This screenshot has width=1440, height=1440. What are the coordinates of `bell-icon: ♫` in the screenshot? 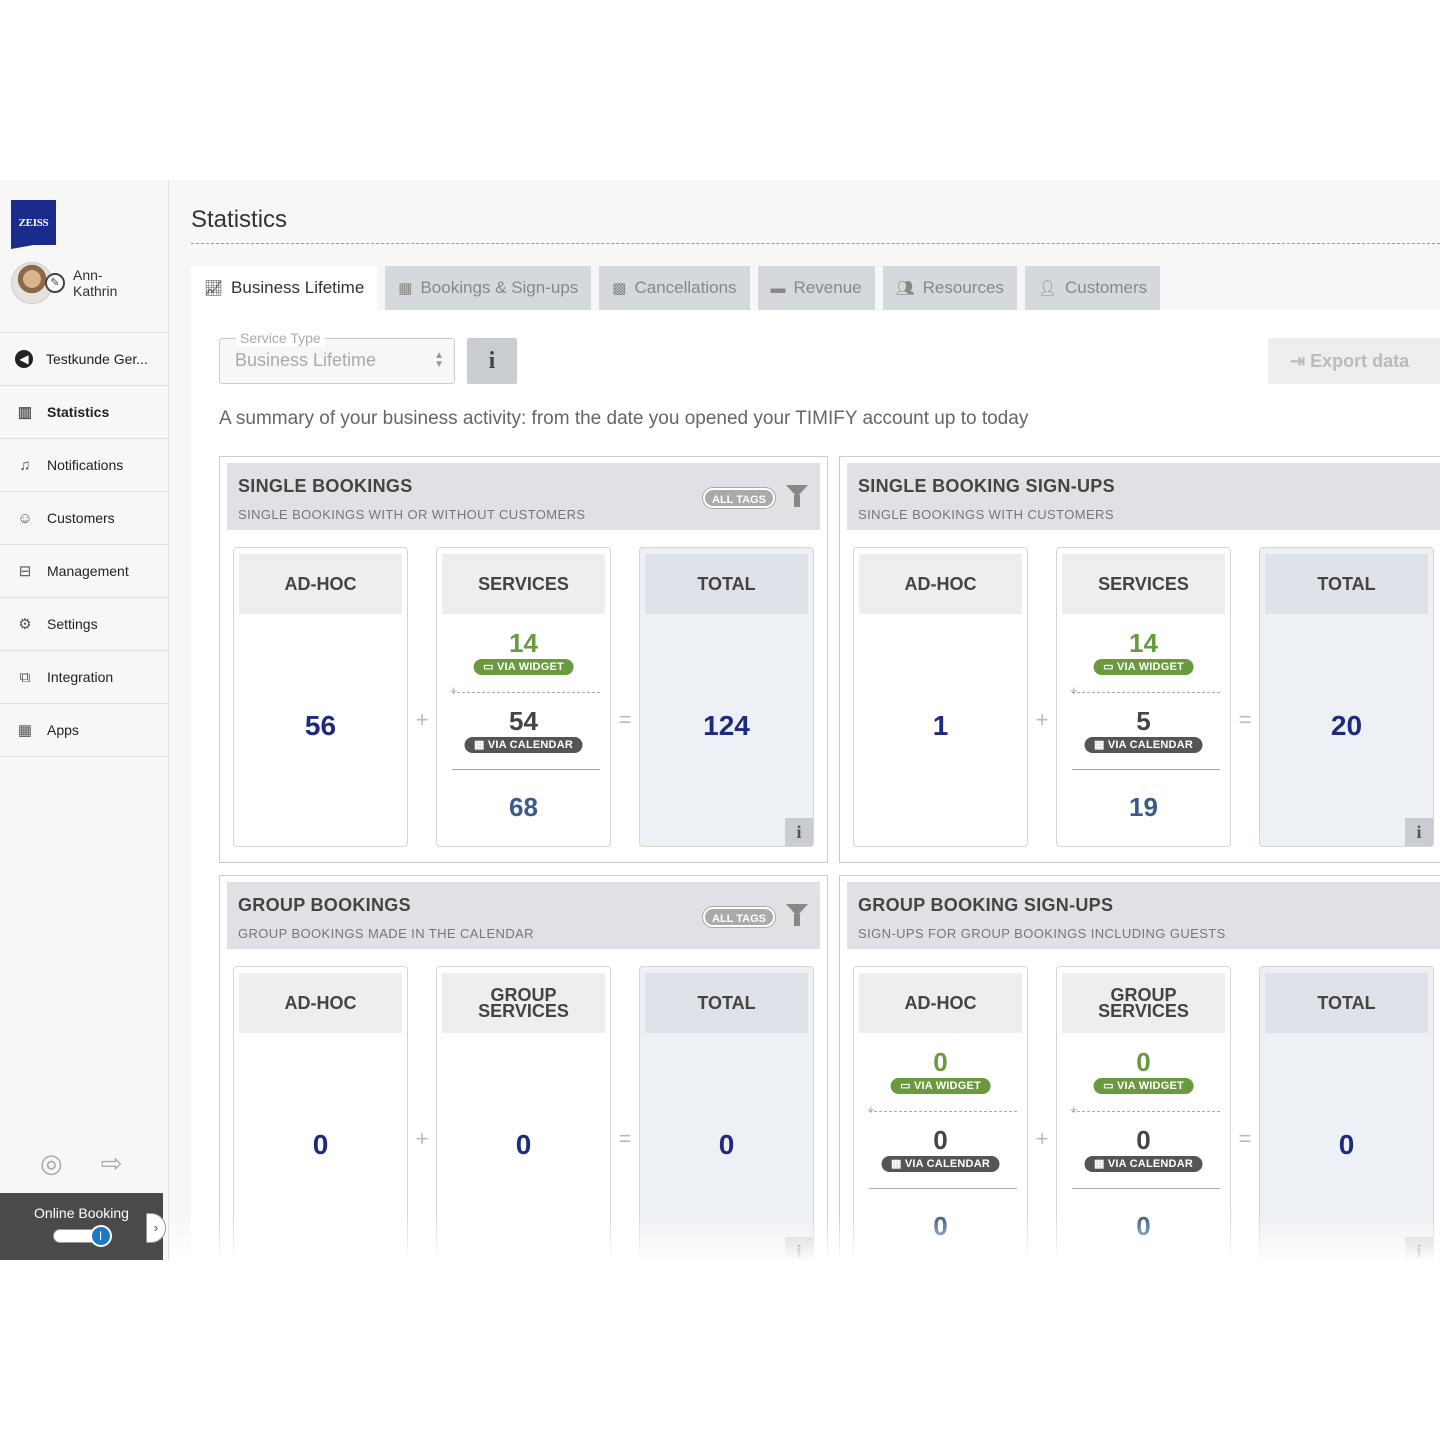 It's located at (25, 465).